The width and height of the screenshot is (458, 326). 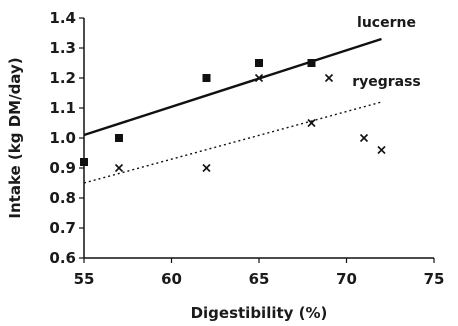 What do you see at coordinates (62, 228) in the screenshot?
I see `y-tick-label: 0.7` at bounding box center [62, 228].